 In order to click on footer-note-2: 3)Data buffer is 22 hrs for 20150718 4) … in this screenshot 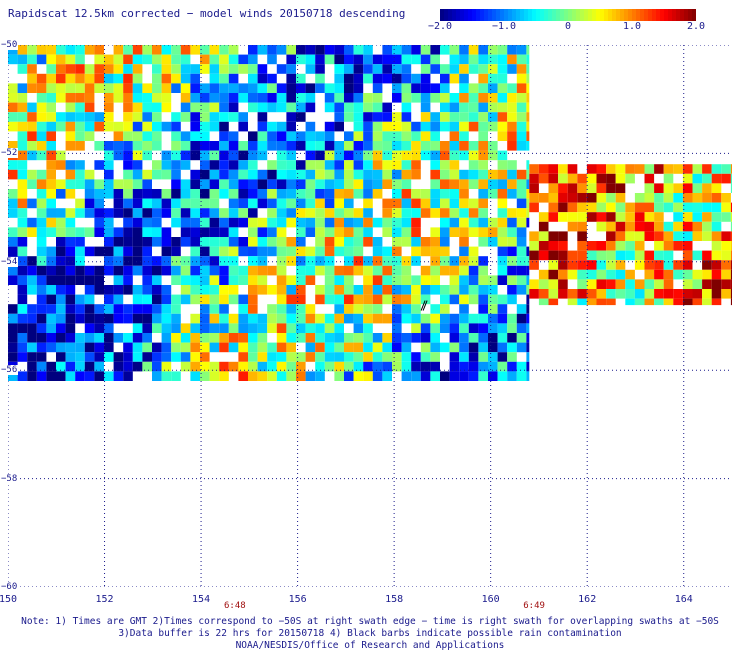, I will do `click(370, 633)`.